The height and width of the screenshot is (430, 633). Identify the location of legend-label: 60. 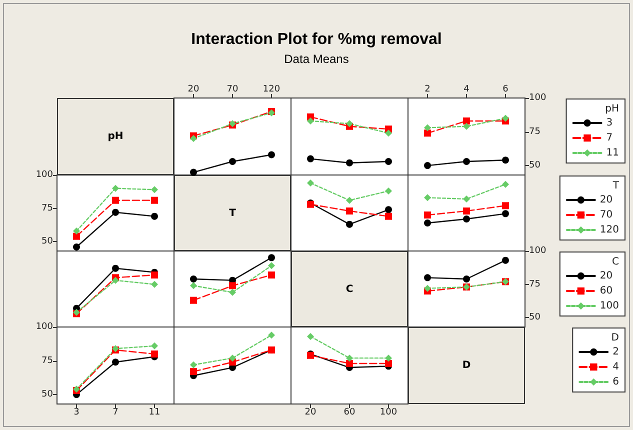
(606, 291).